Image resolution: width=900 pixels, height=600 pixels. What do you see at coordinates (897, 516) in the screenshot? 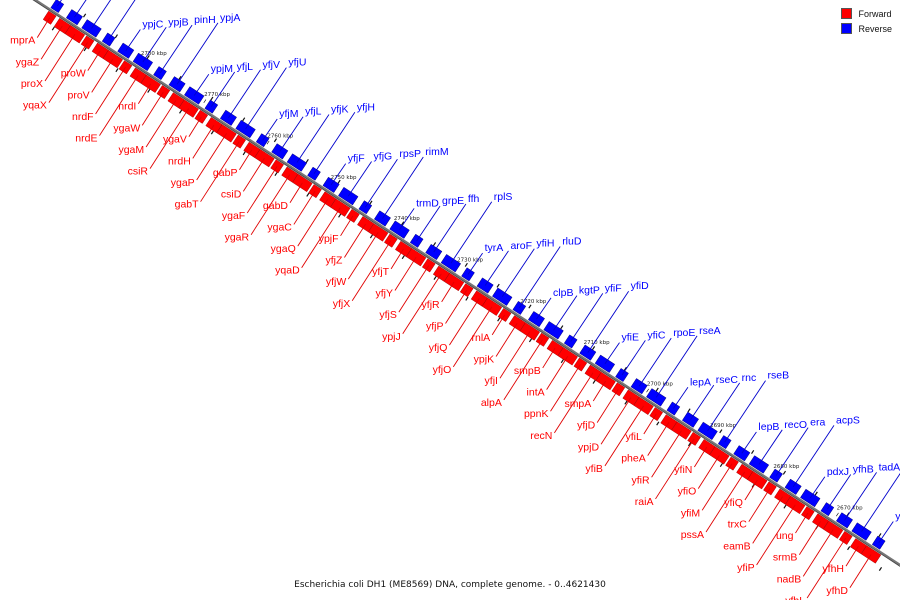
I see `reverse-gene-label: yfhK` at bounding box center [897, 516].